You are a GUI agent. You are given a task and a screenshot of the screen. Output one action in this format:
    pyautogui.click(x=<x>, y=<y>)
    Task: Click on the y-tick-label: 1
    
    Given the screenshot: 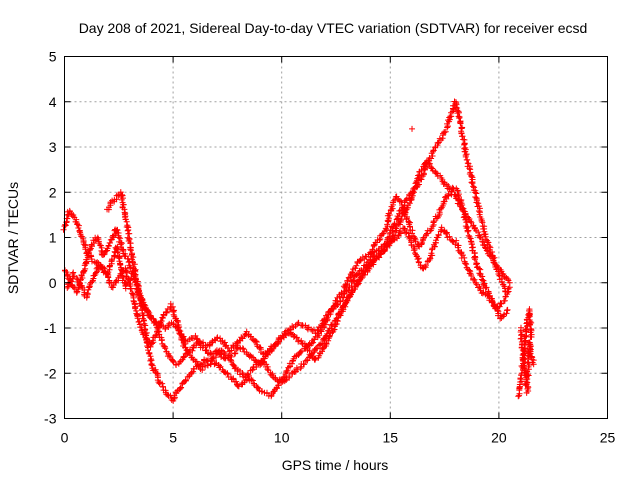 What is the action you would take?
    pyautogui.click(x=53, y=238)
    